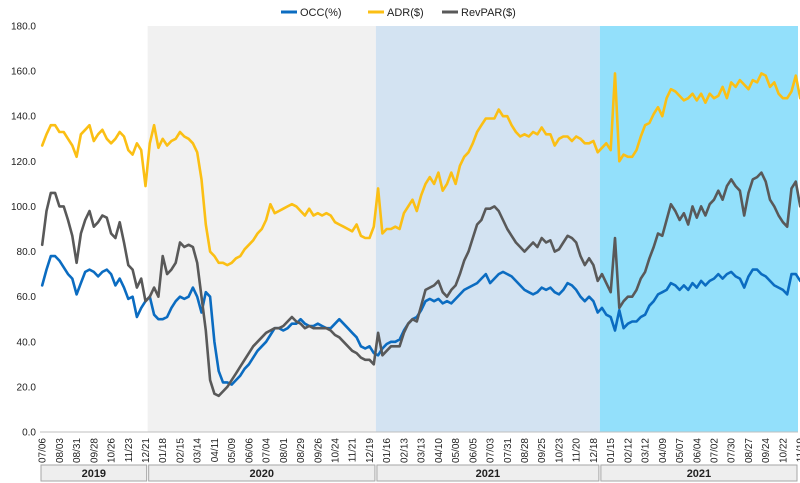 Image resolution: width=800 pixels, height=483 pixels. What do you see at coordinates (23, 72) in the screenshot?
I see `y-tick-label: 160.0` at bounding box center [23, 72].